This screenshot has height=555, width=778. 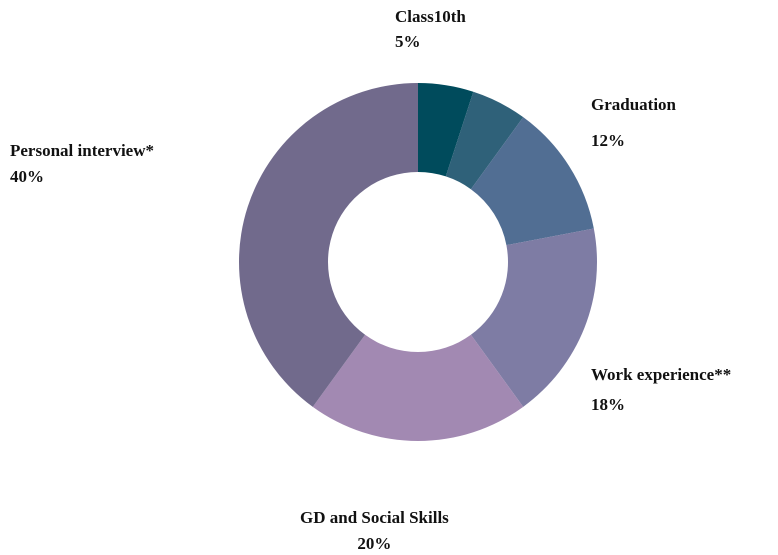 I want to click on label-work-experience: Work experience** 18%, so click(x=661, y=390).